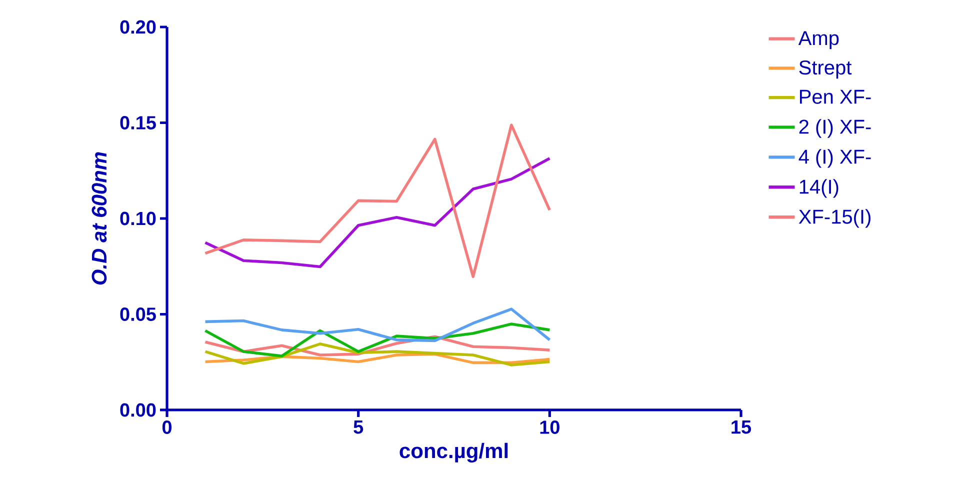  What do you see at coordinates (359, 427) in the screenshot?
I see `x-tick-label: 5` at bounding box center [359, 427].